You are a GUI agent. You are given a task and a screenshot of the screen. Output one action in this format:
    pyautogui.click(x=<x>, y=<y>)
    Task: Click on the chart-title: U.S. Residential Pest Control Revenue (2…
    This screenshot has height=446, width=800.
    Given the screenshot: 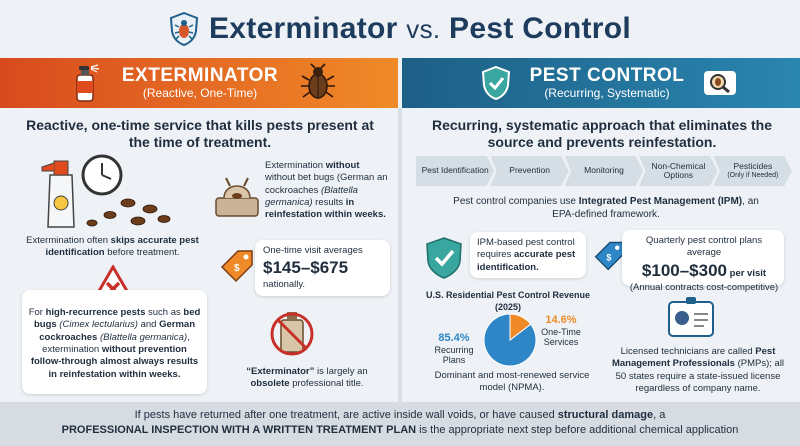 What is the action you would take?
    pyautogui.click(x=508, y=301)
    